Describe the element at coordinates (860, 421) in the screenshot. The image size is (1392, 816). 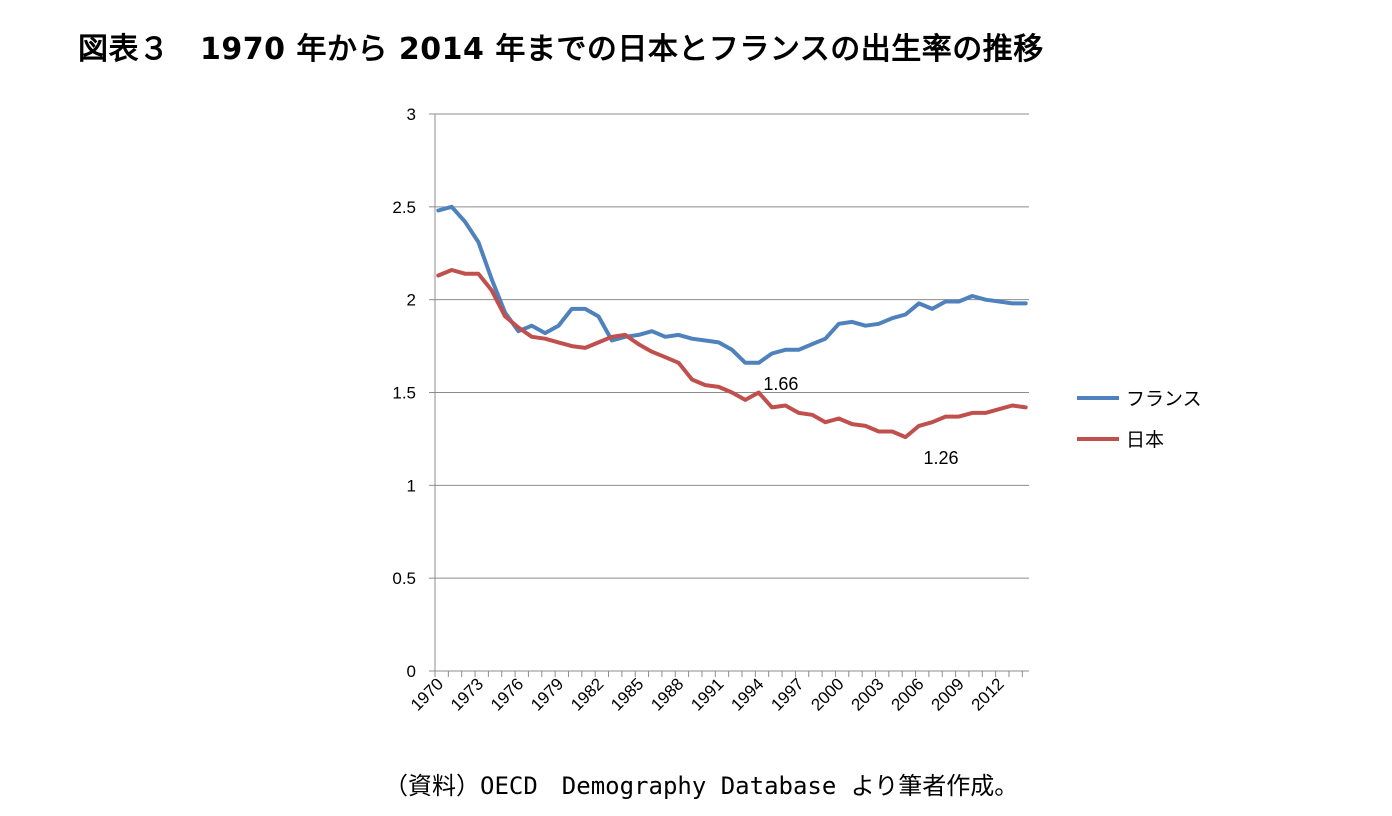
I see `annotations: 1.66 1.26` at that location.